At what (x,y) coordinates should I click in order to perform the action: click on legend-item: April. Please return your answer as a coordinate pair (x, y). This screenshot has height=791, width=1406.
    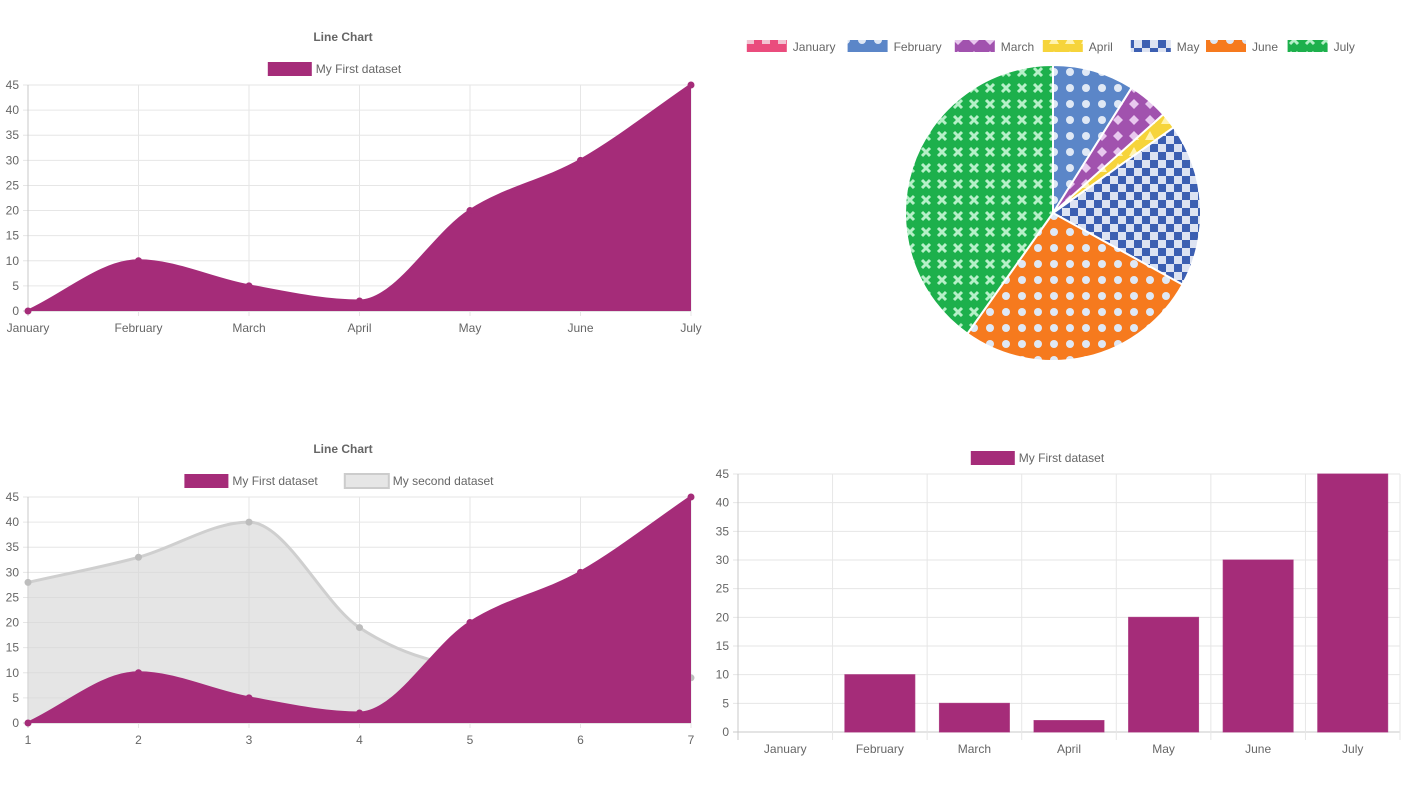
    Looking at the image, I should click on (1077, 47).